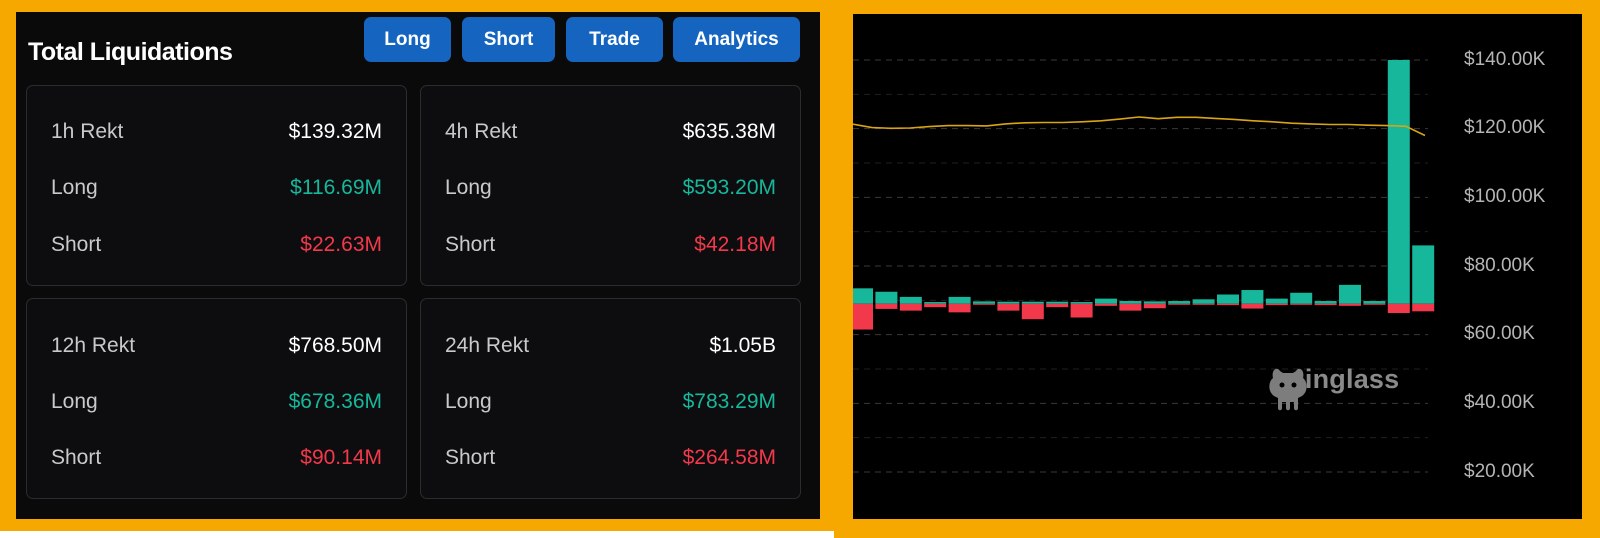 The image size is (1600, 538). I want to click on coinglass-watermark: coinglass, so click(1332, 387).